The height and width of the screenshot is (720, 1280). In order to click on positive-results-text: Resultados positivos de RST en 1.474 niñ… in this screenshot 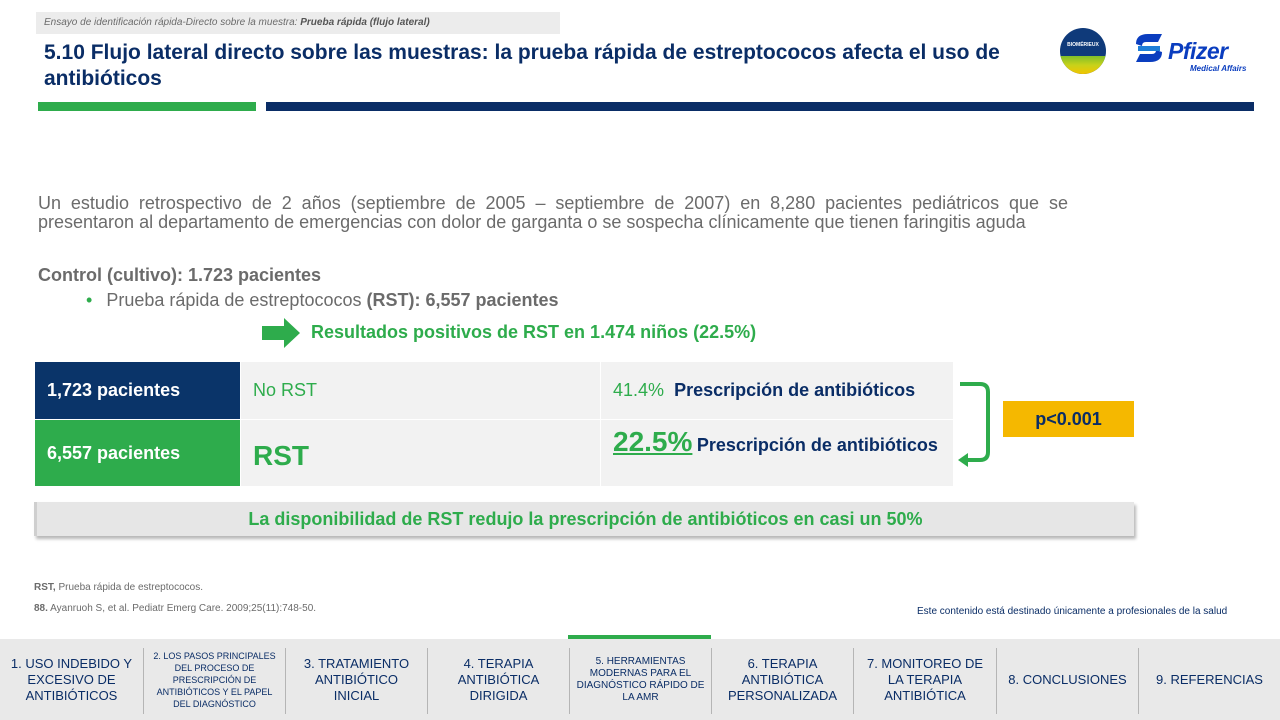, I will do `click(534, 332)`.